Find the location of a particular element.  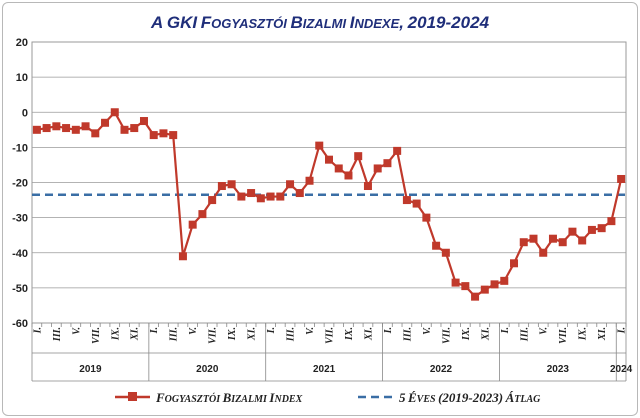

year-label: 2022 is located at coordinates (441, 369).